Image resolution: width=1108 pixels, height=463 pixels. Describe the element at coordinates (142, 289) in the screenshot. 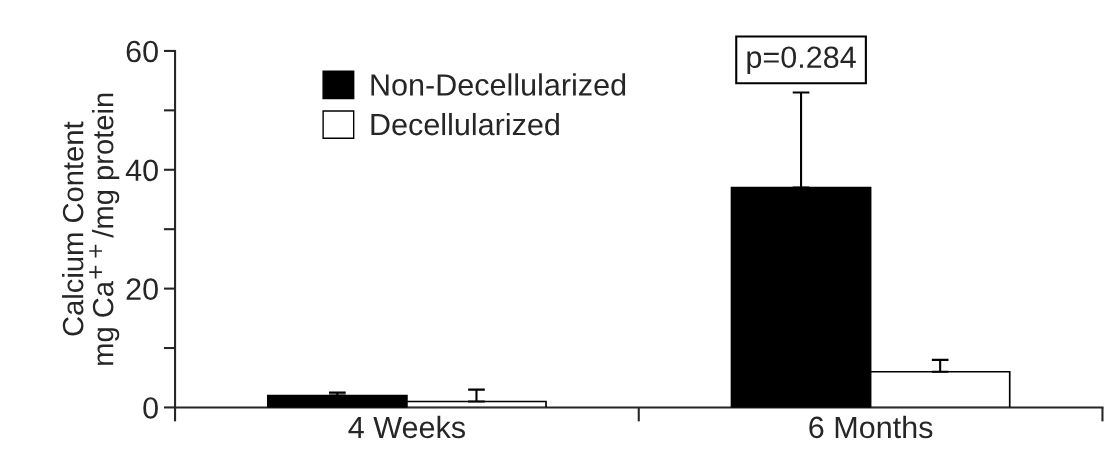

I see `y-tick-label: 20` at that location.